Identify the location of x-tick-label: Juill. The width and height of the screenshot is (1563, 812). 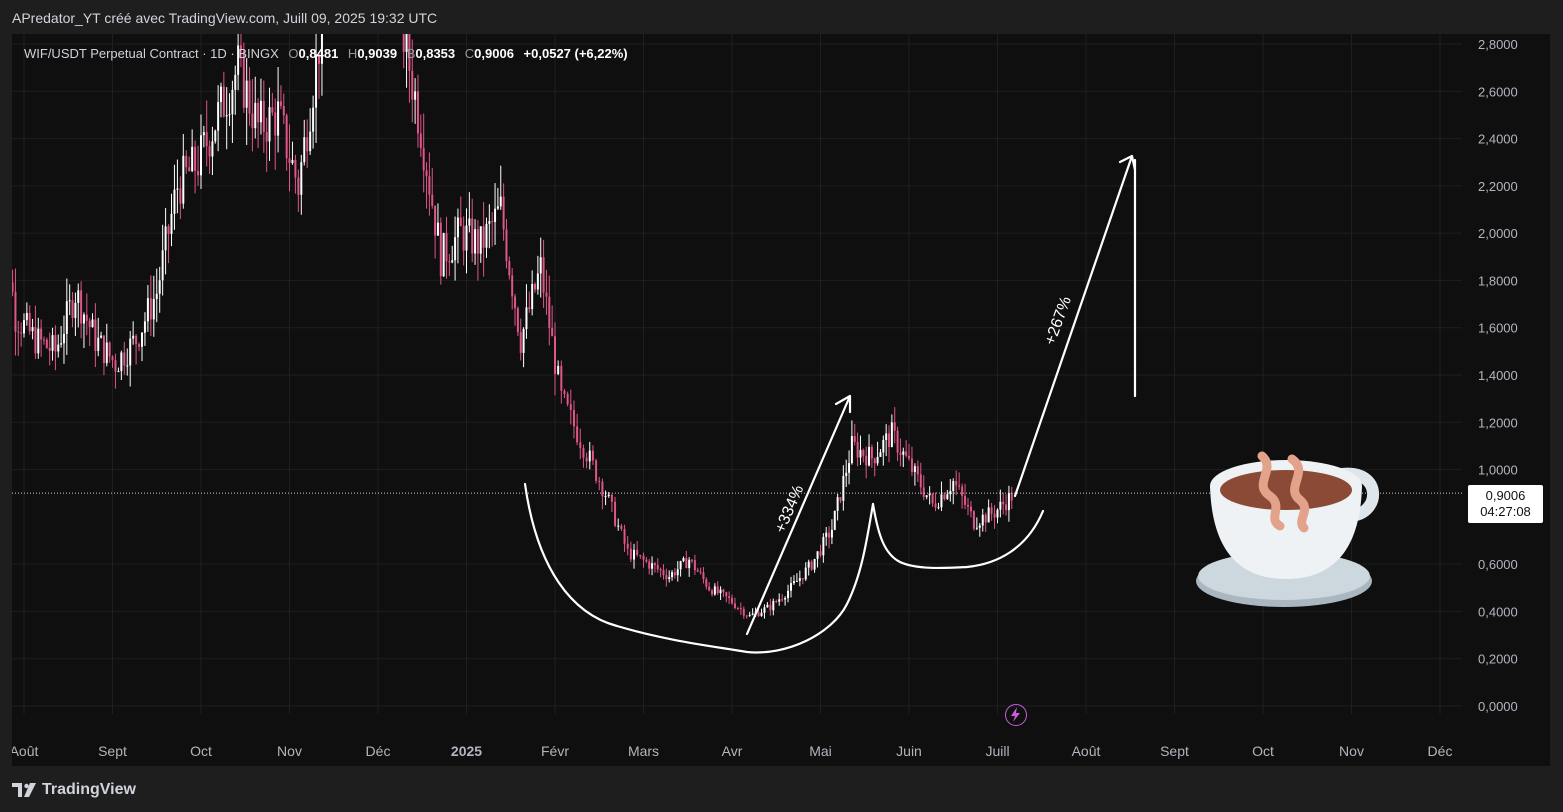
(997, 751).